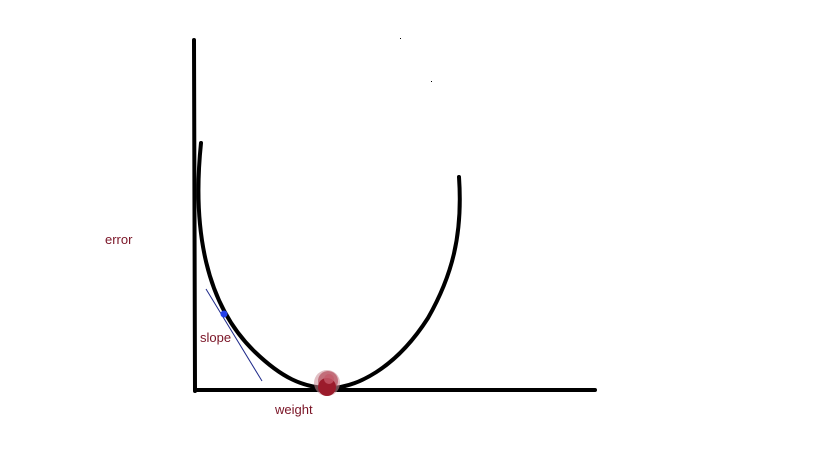  Describe the element at coordinates (194, 215) in the screenshot. I see `y-axis-line` at that location.